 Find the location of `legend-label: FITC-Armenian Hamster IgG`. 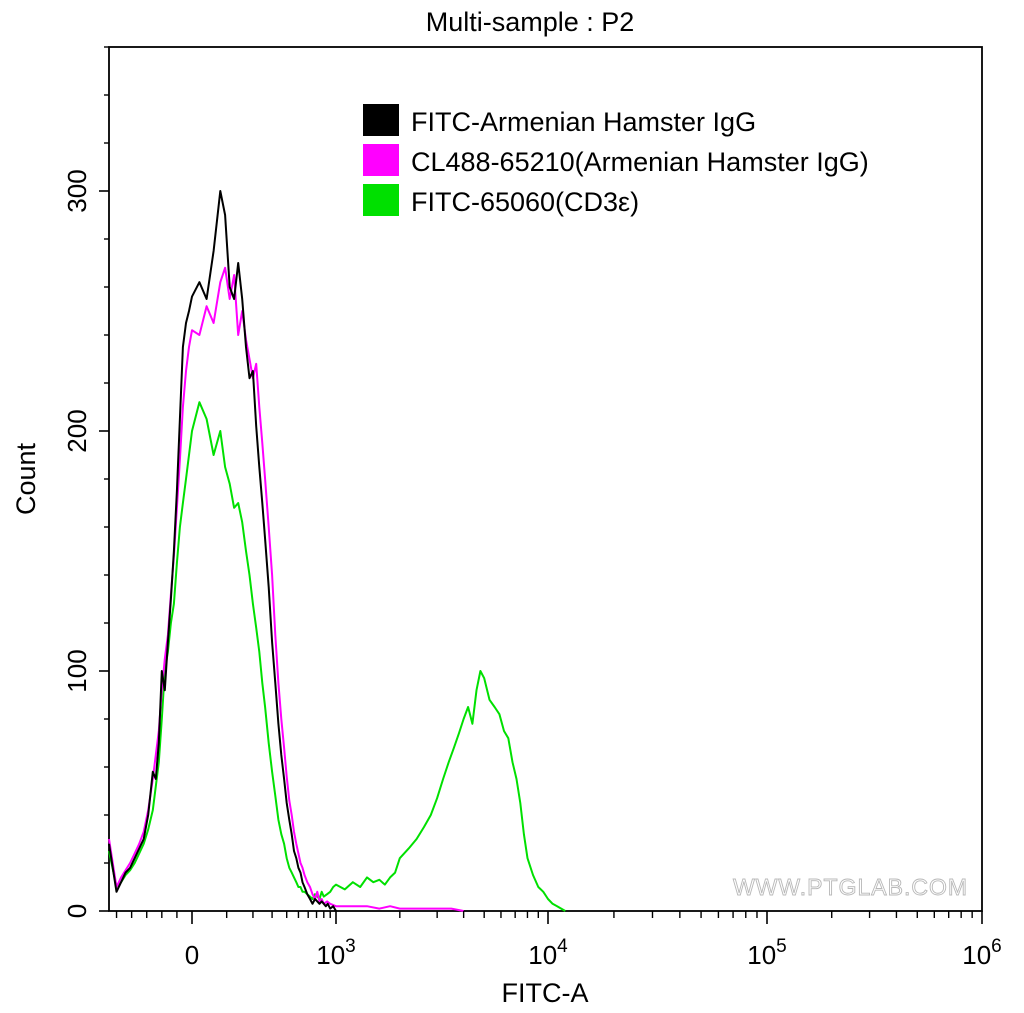

legend-label: FITC-Armenian Hamster IgG is located at coordinates (583, 122).